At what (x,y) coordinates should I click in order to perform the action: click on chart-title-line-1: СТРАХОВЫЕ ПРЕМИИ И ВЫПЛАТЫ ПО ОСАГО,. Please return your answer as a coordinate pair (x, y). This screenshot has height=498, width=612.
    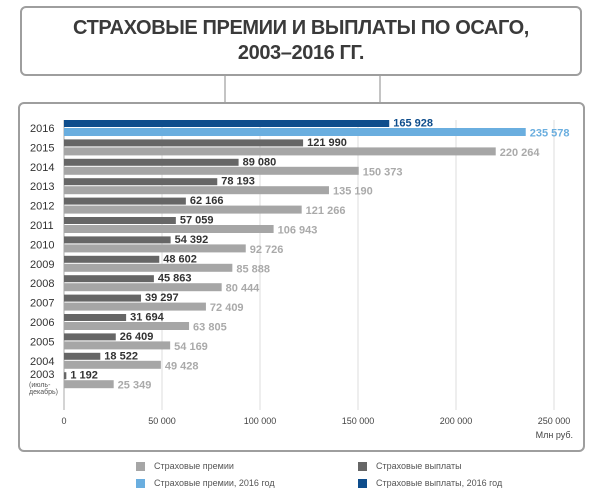
    Looking at the image, I should click on (301, 28).